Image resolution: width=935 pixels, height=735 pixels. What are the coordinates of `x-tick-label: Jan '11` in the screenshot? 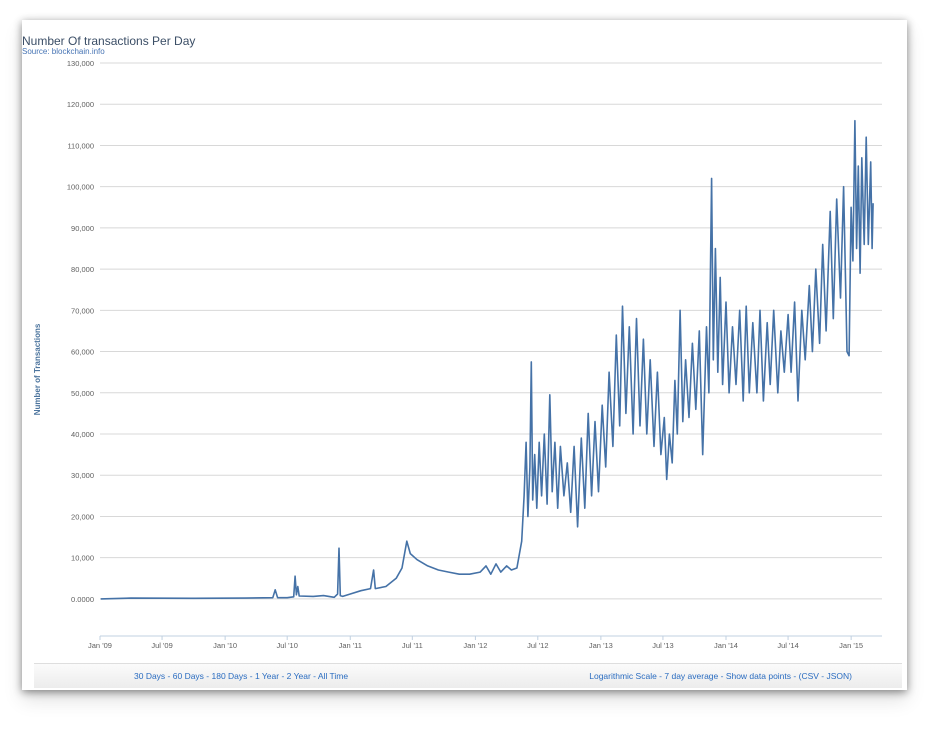 It's located at (350, 645).